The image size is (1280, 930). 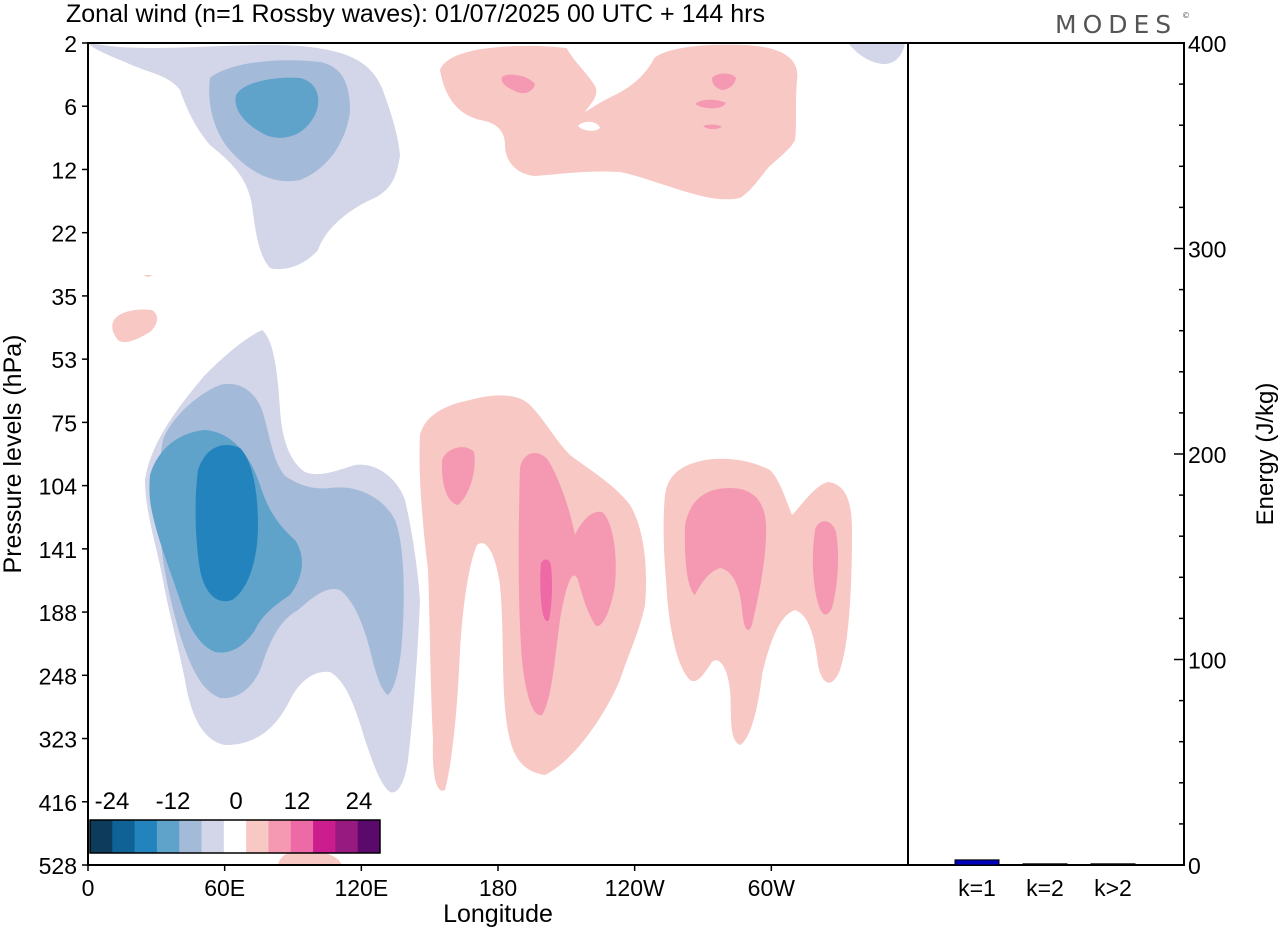 I want to click on x-axis-ticks: 0 60E 120E 180 120W 60W, so click(x=439, y=883).